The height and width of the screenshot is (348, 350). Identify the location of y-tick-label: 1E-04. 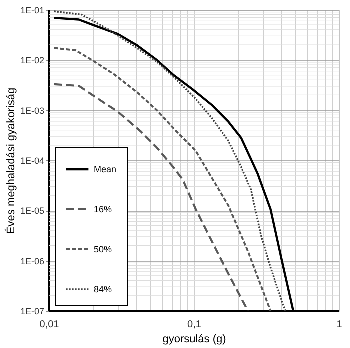
(32, 161).